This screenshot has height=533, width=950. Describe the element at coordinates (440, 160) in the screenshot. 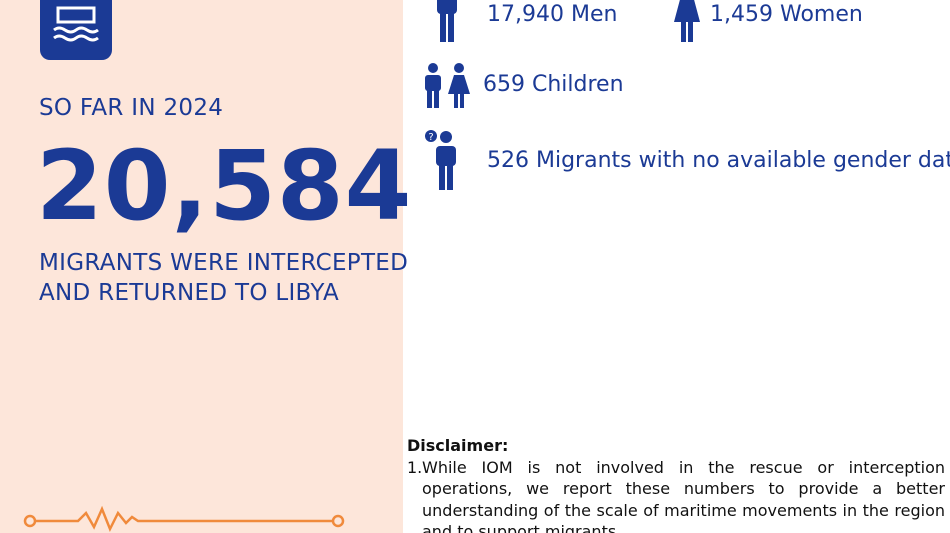

I see `unknown-gender-icon: ?` at that location.